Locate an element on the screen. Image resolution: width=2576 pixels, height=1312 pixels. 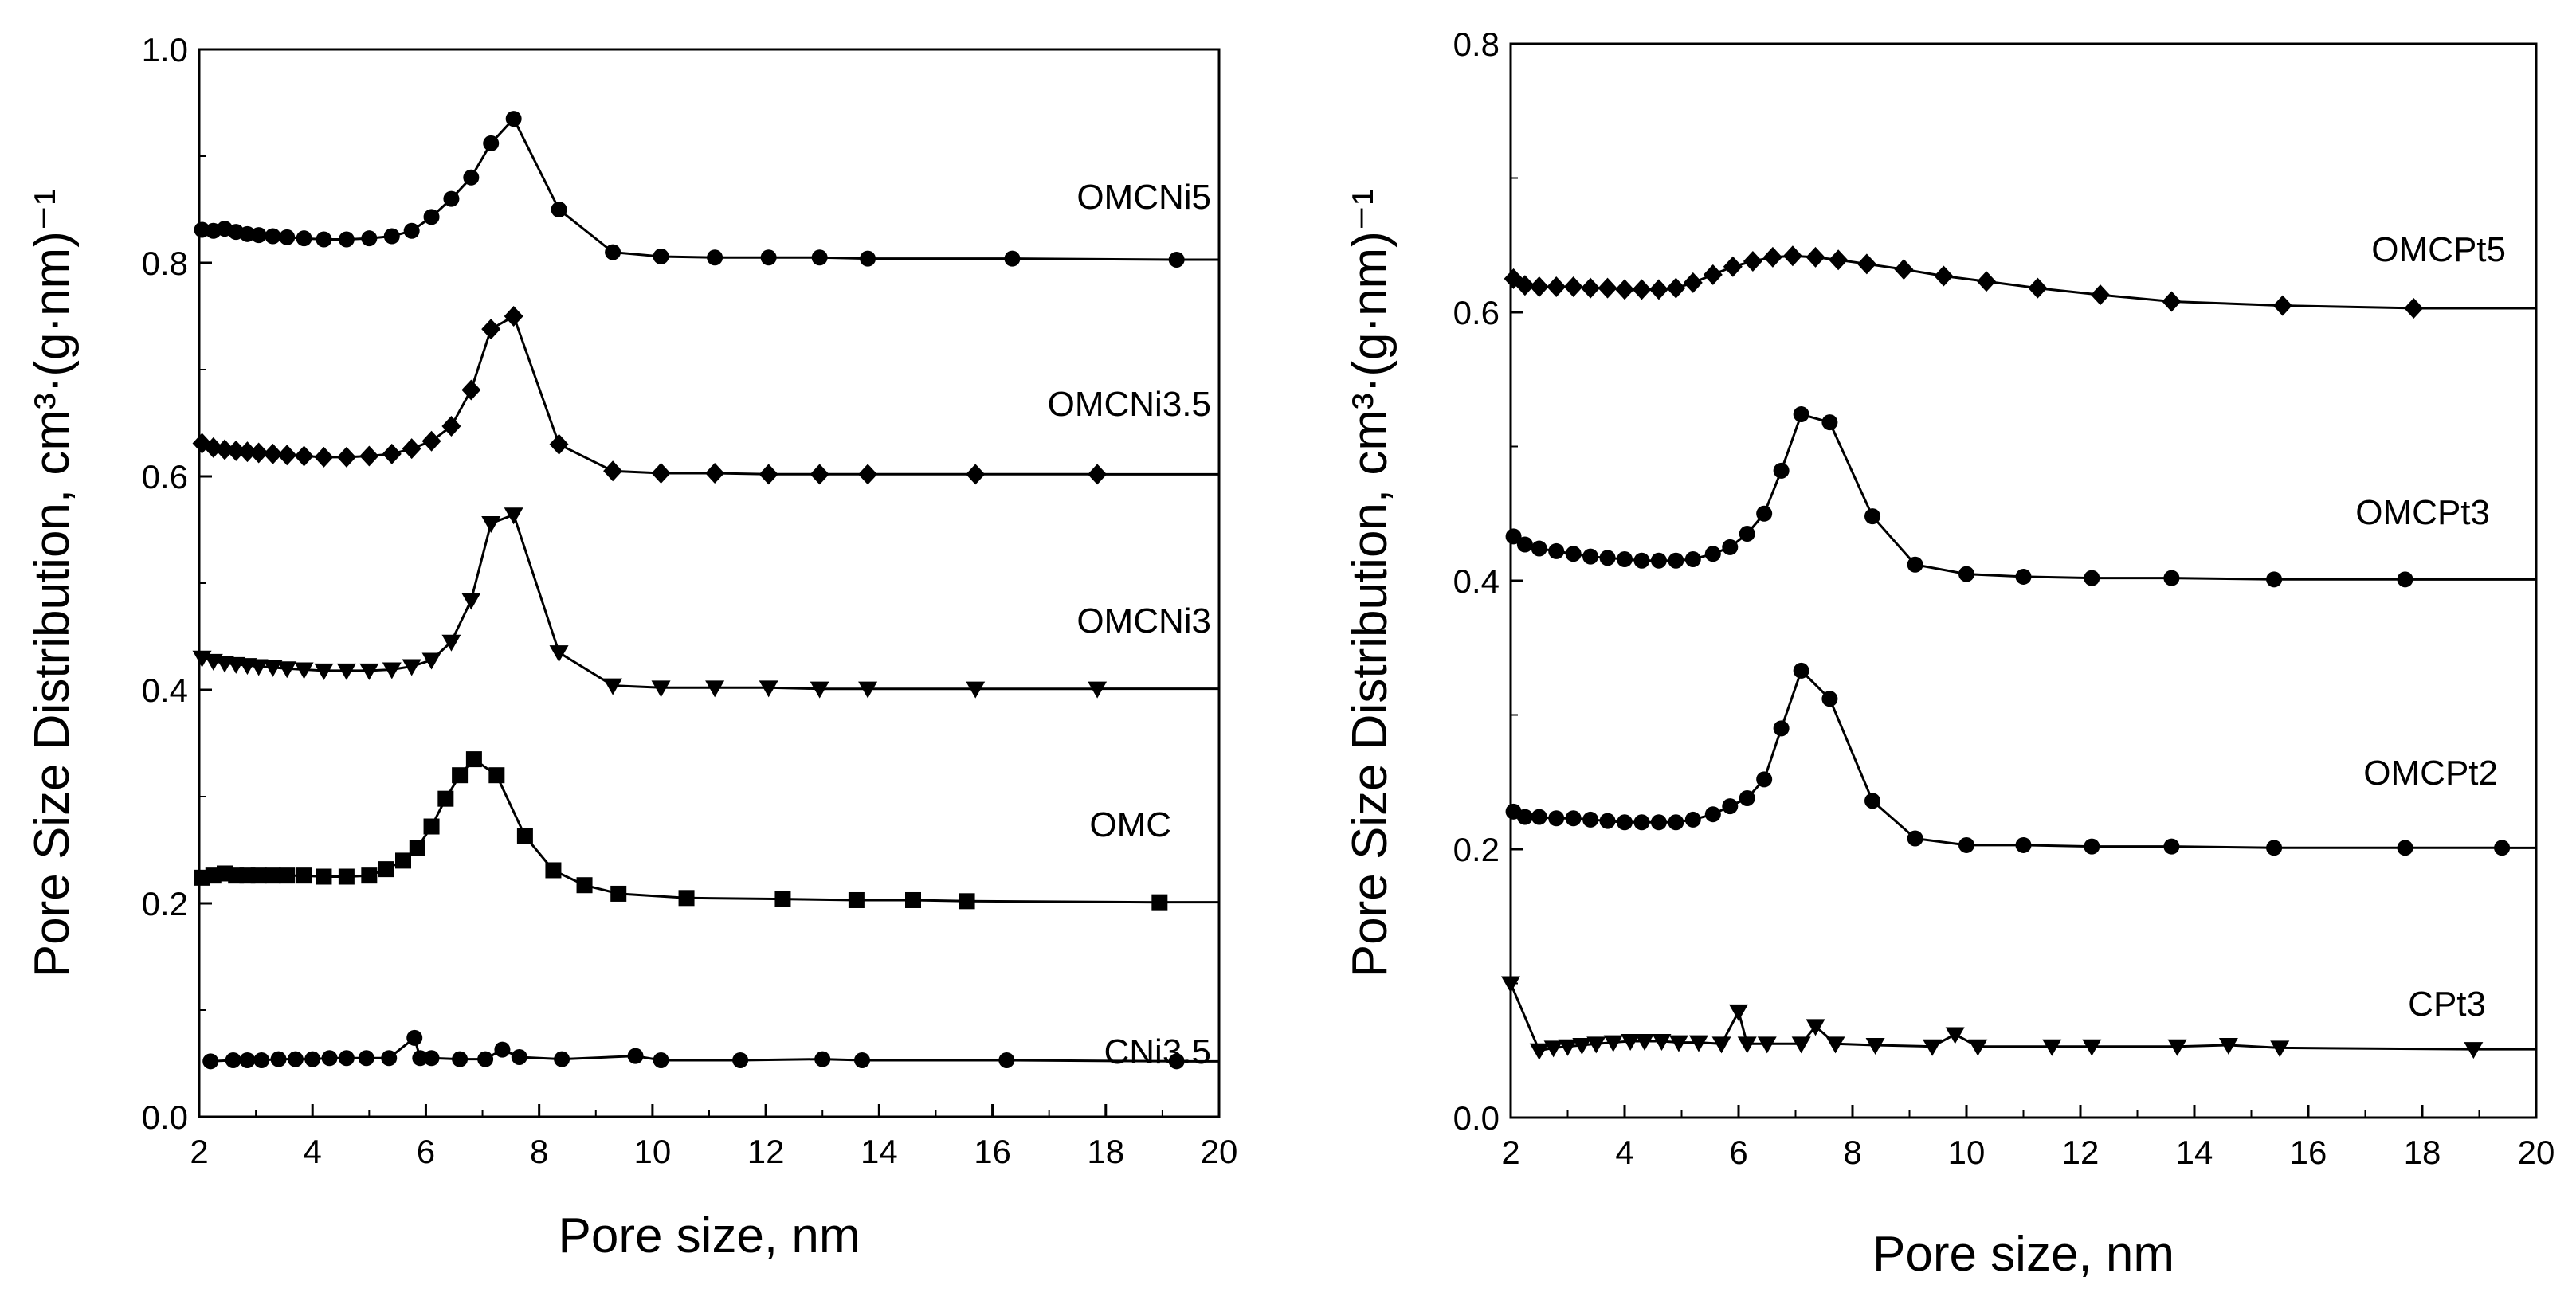
series-OMCNi3: OMCNi3 is located at coordinates (705, 603).